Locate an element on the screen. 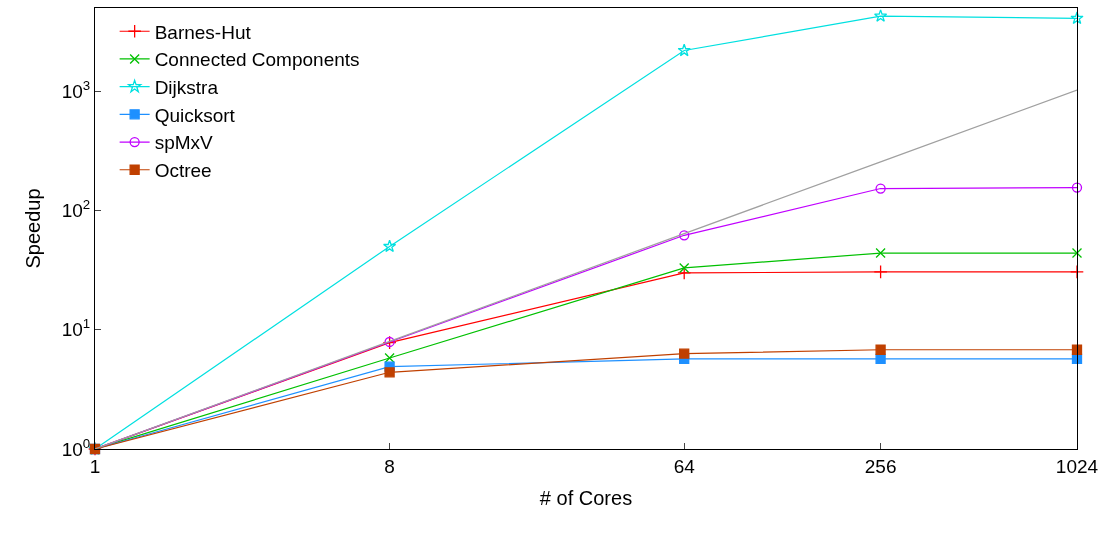 This screenshot has width=1117, height=534. y-axis-title: Speedup is located at coordinates (33, 228).